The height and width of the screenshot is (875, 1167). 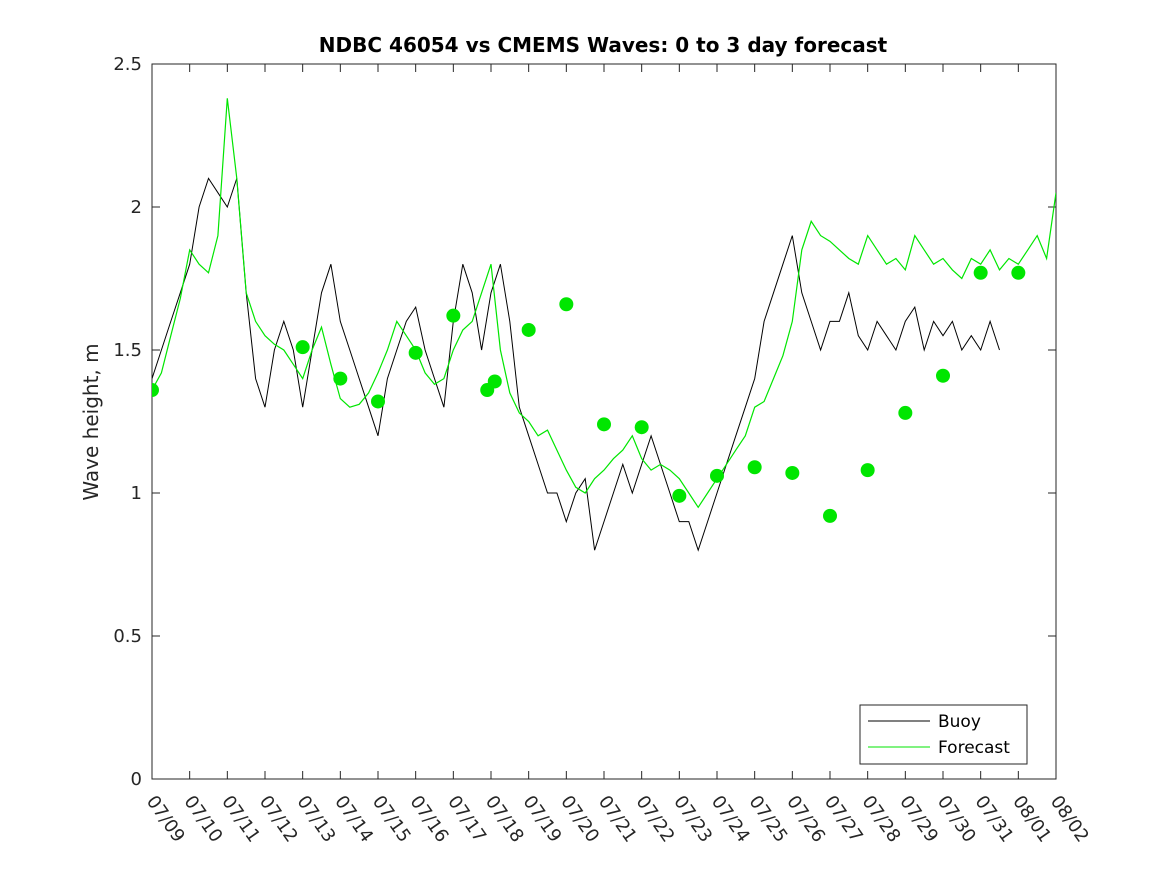 What do you see at coordinates (136, 779) in the screenshot?
I see `y-tick-label: 0` at bounding box center [136, 779].